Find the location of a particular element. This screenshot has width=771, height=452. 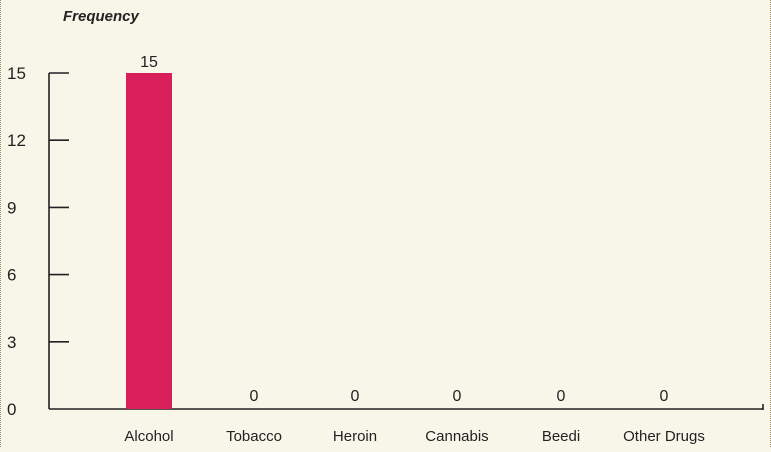

x-tick-label: Other Drugs is located at coordinates (664, 436).